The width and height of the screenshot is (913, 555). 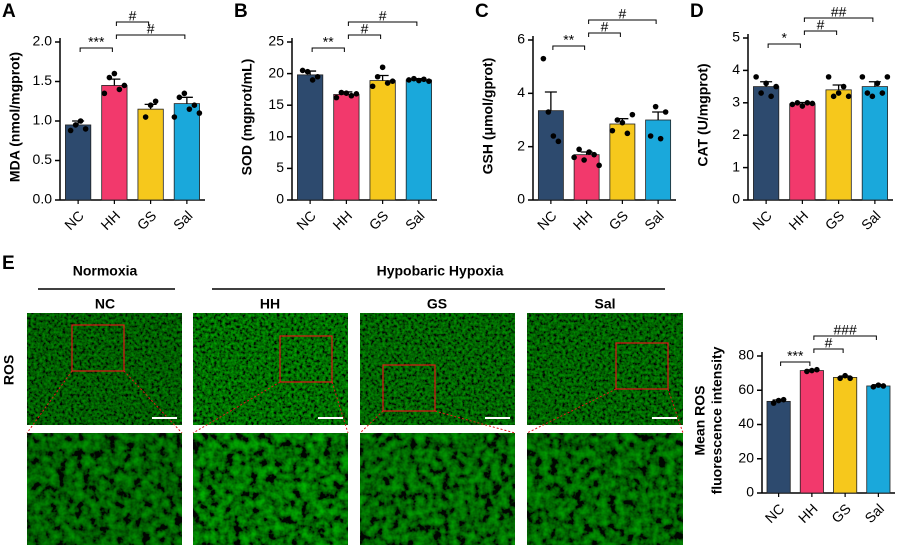 I want to click on error-bar, so click(x=186, y=100).